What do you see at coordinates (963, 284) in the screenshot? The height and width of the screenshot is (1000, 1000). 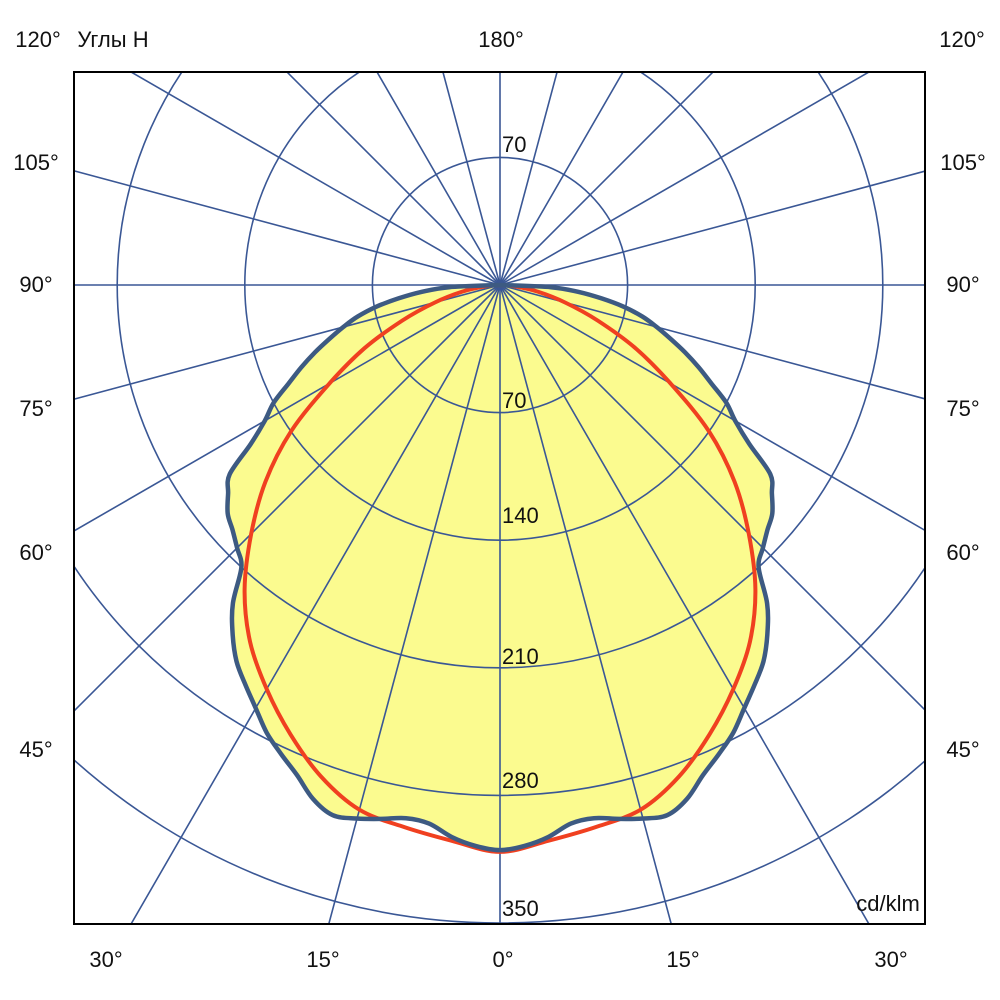 I see `angle-label-right-90: 90°` at bounding box center [963, 284].